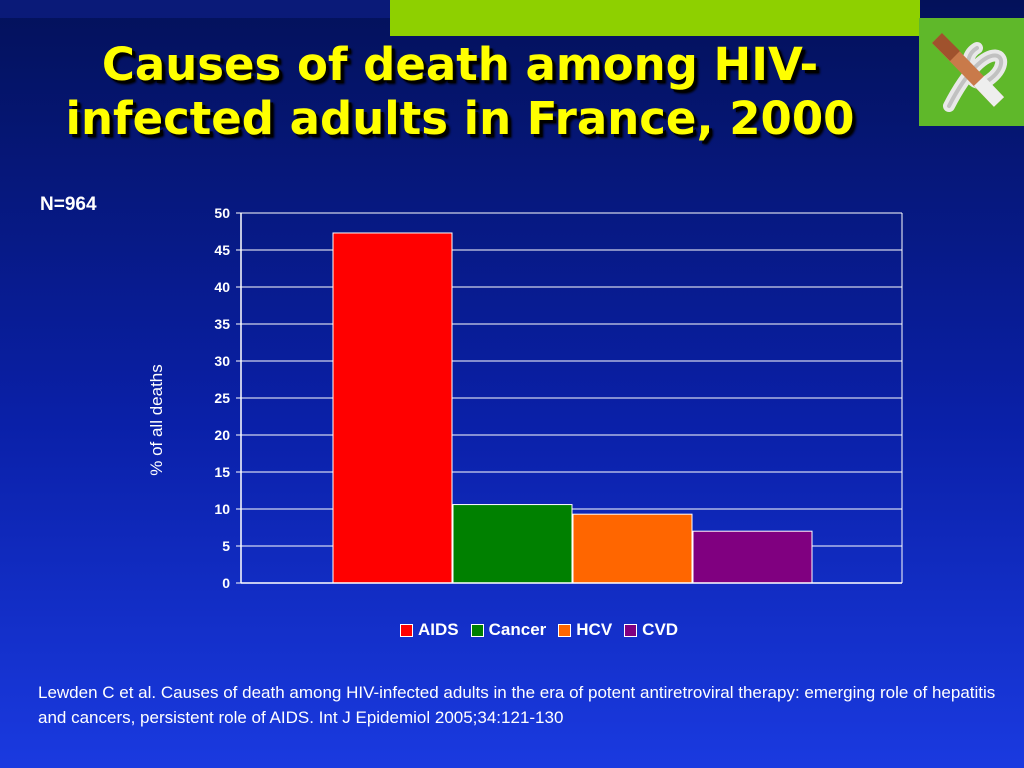 This screenshot has height=768, width=1024. What do you see at coordinates (438, 629) in the screenshot?
I see `legend-label: AIDS` at bounding box center [438, 629].